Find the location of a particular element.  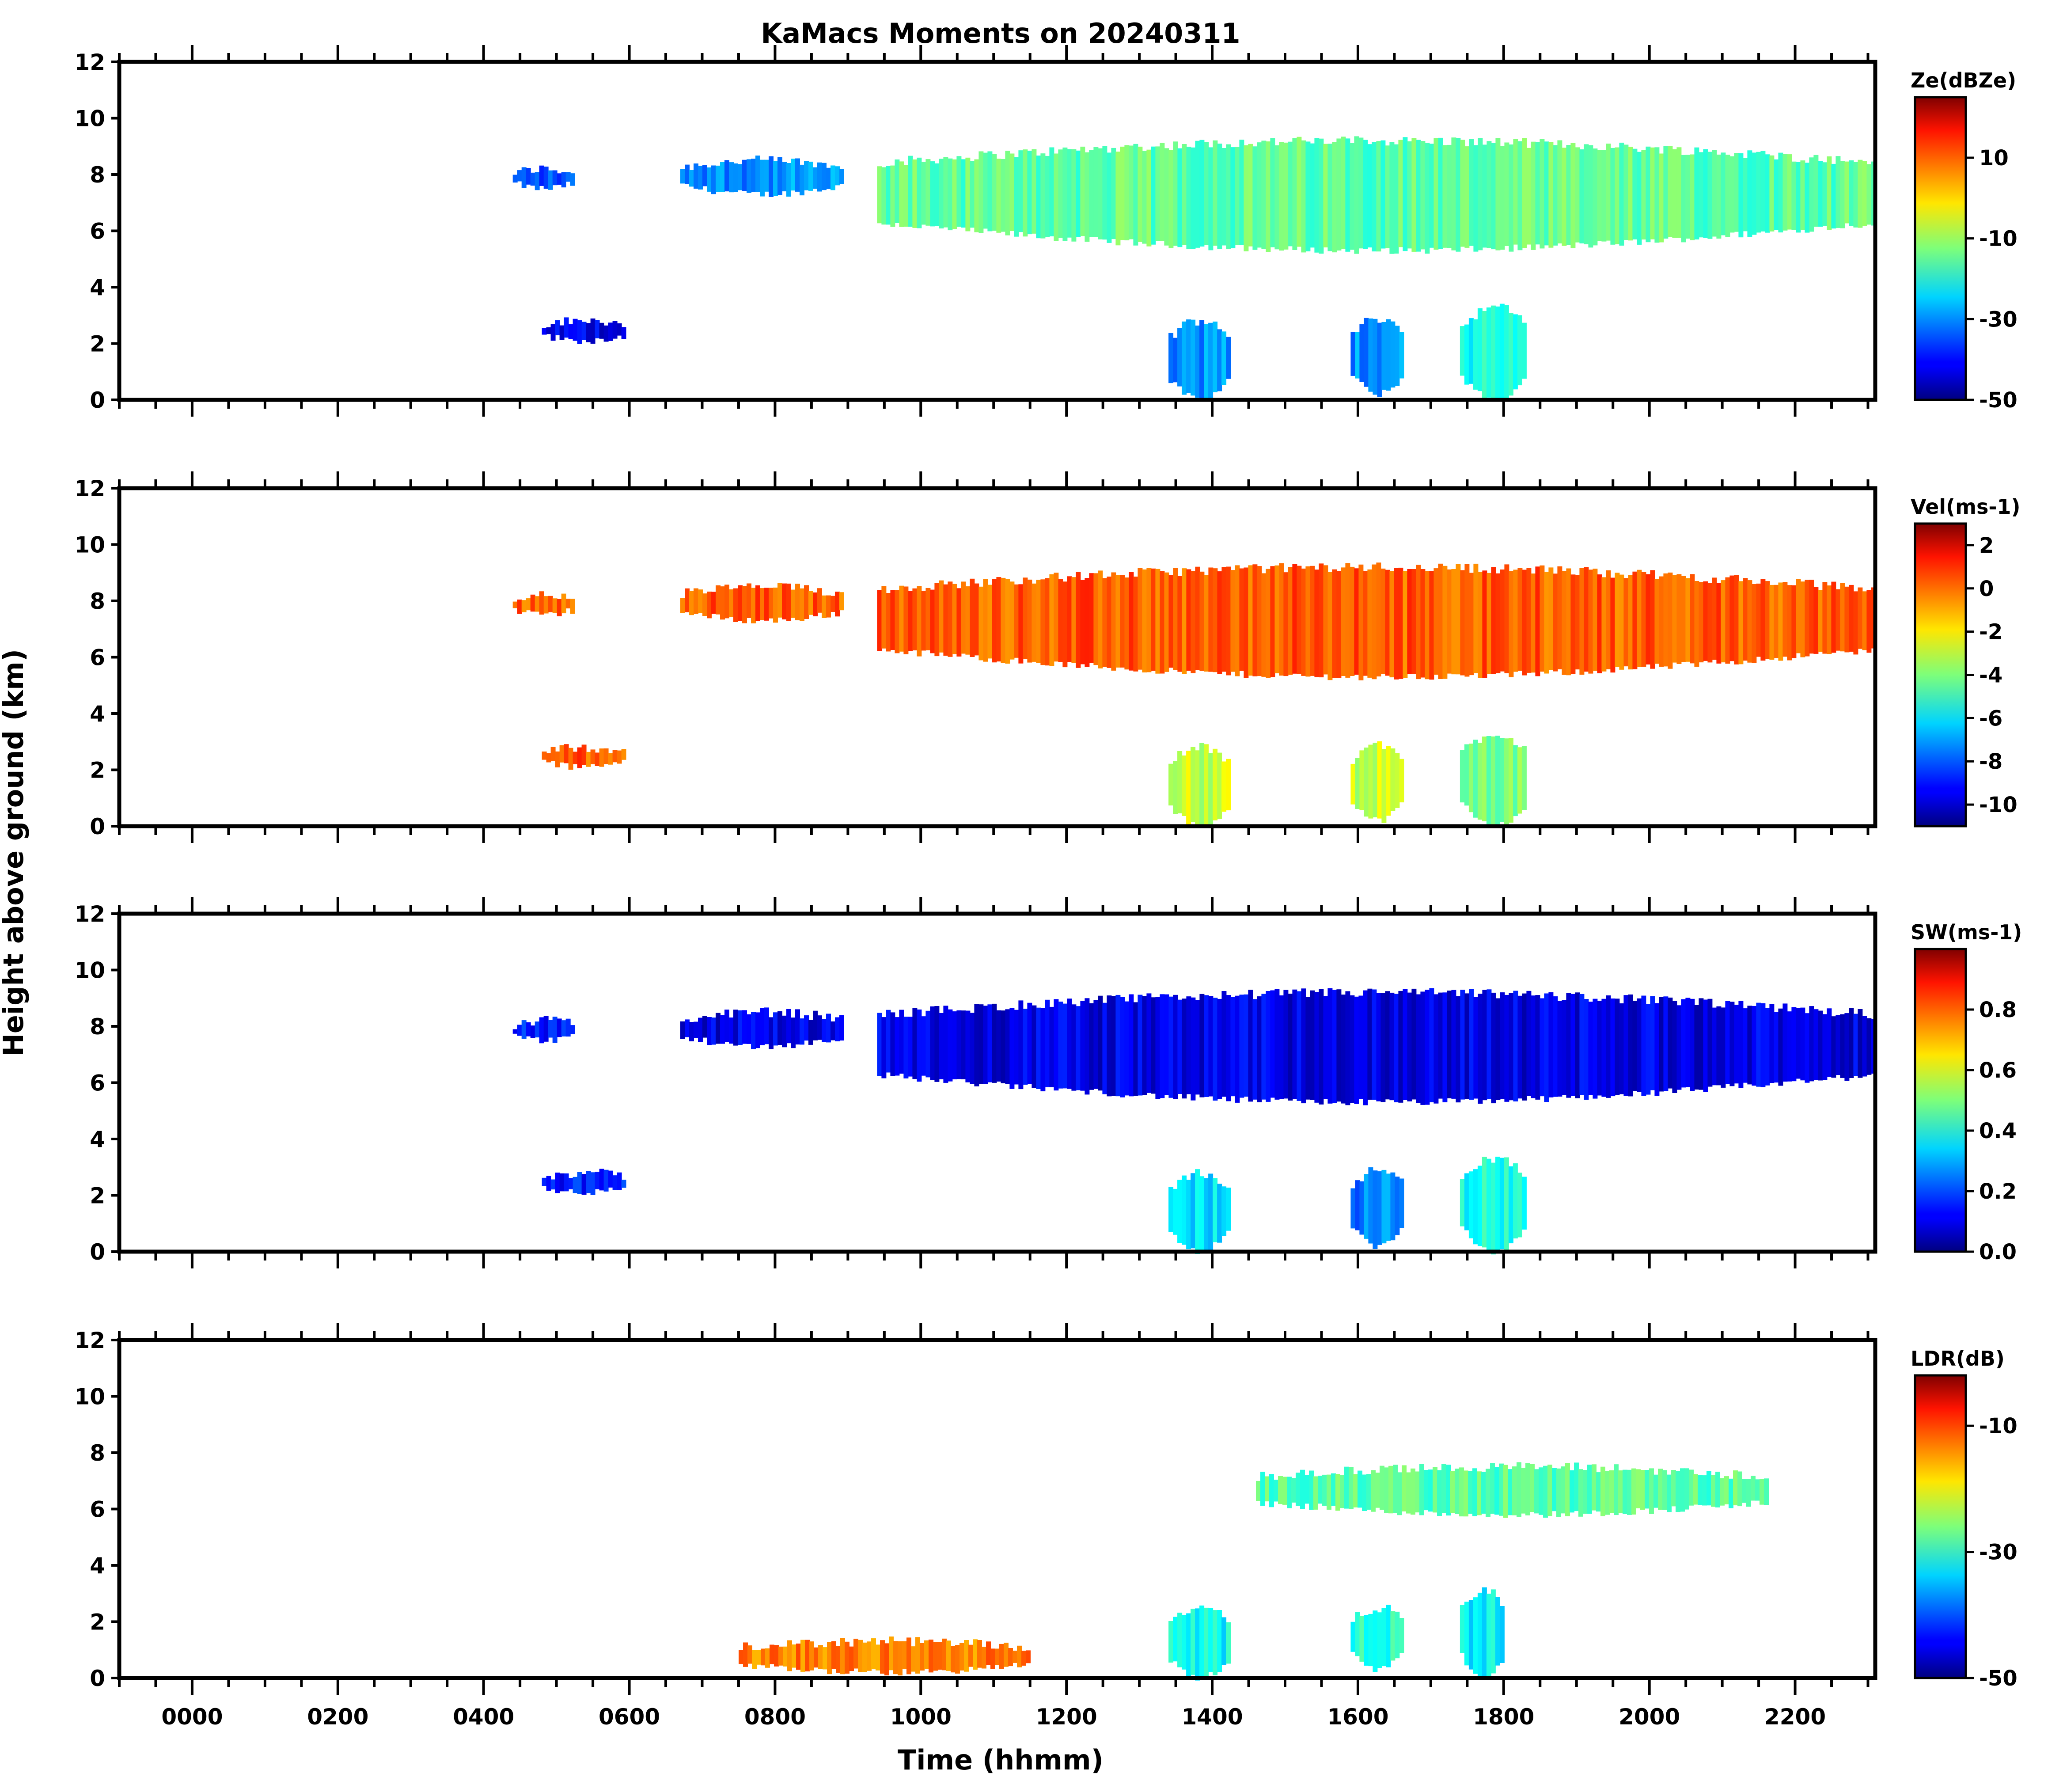

y-tick-label: 8 is located at coordinates (97, 1027).